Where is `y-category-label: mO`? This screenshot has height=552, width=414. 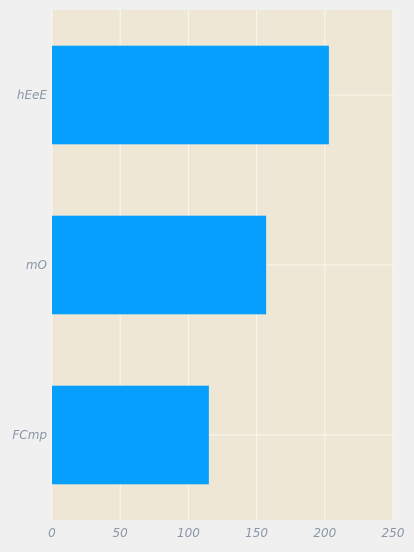 y-category-label: mO is located at coordinates (36, 265).